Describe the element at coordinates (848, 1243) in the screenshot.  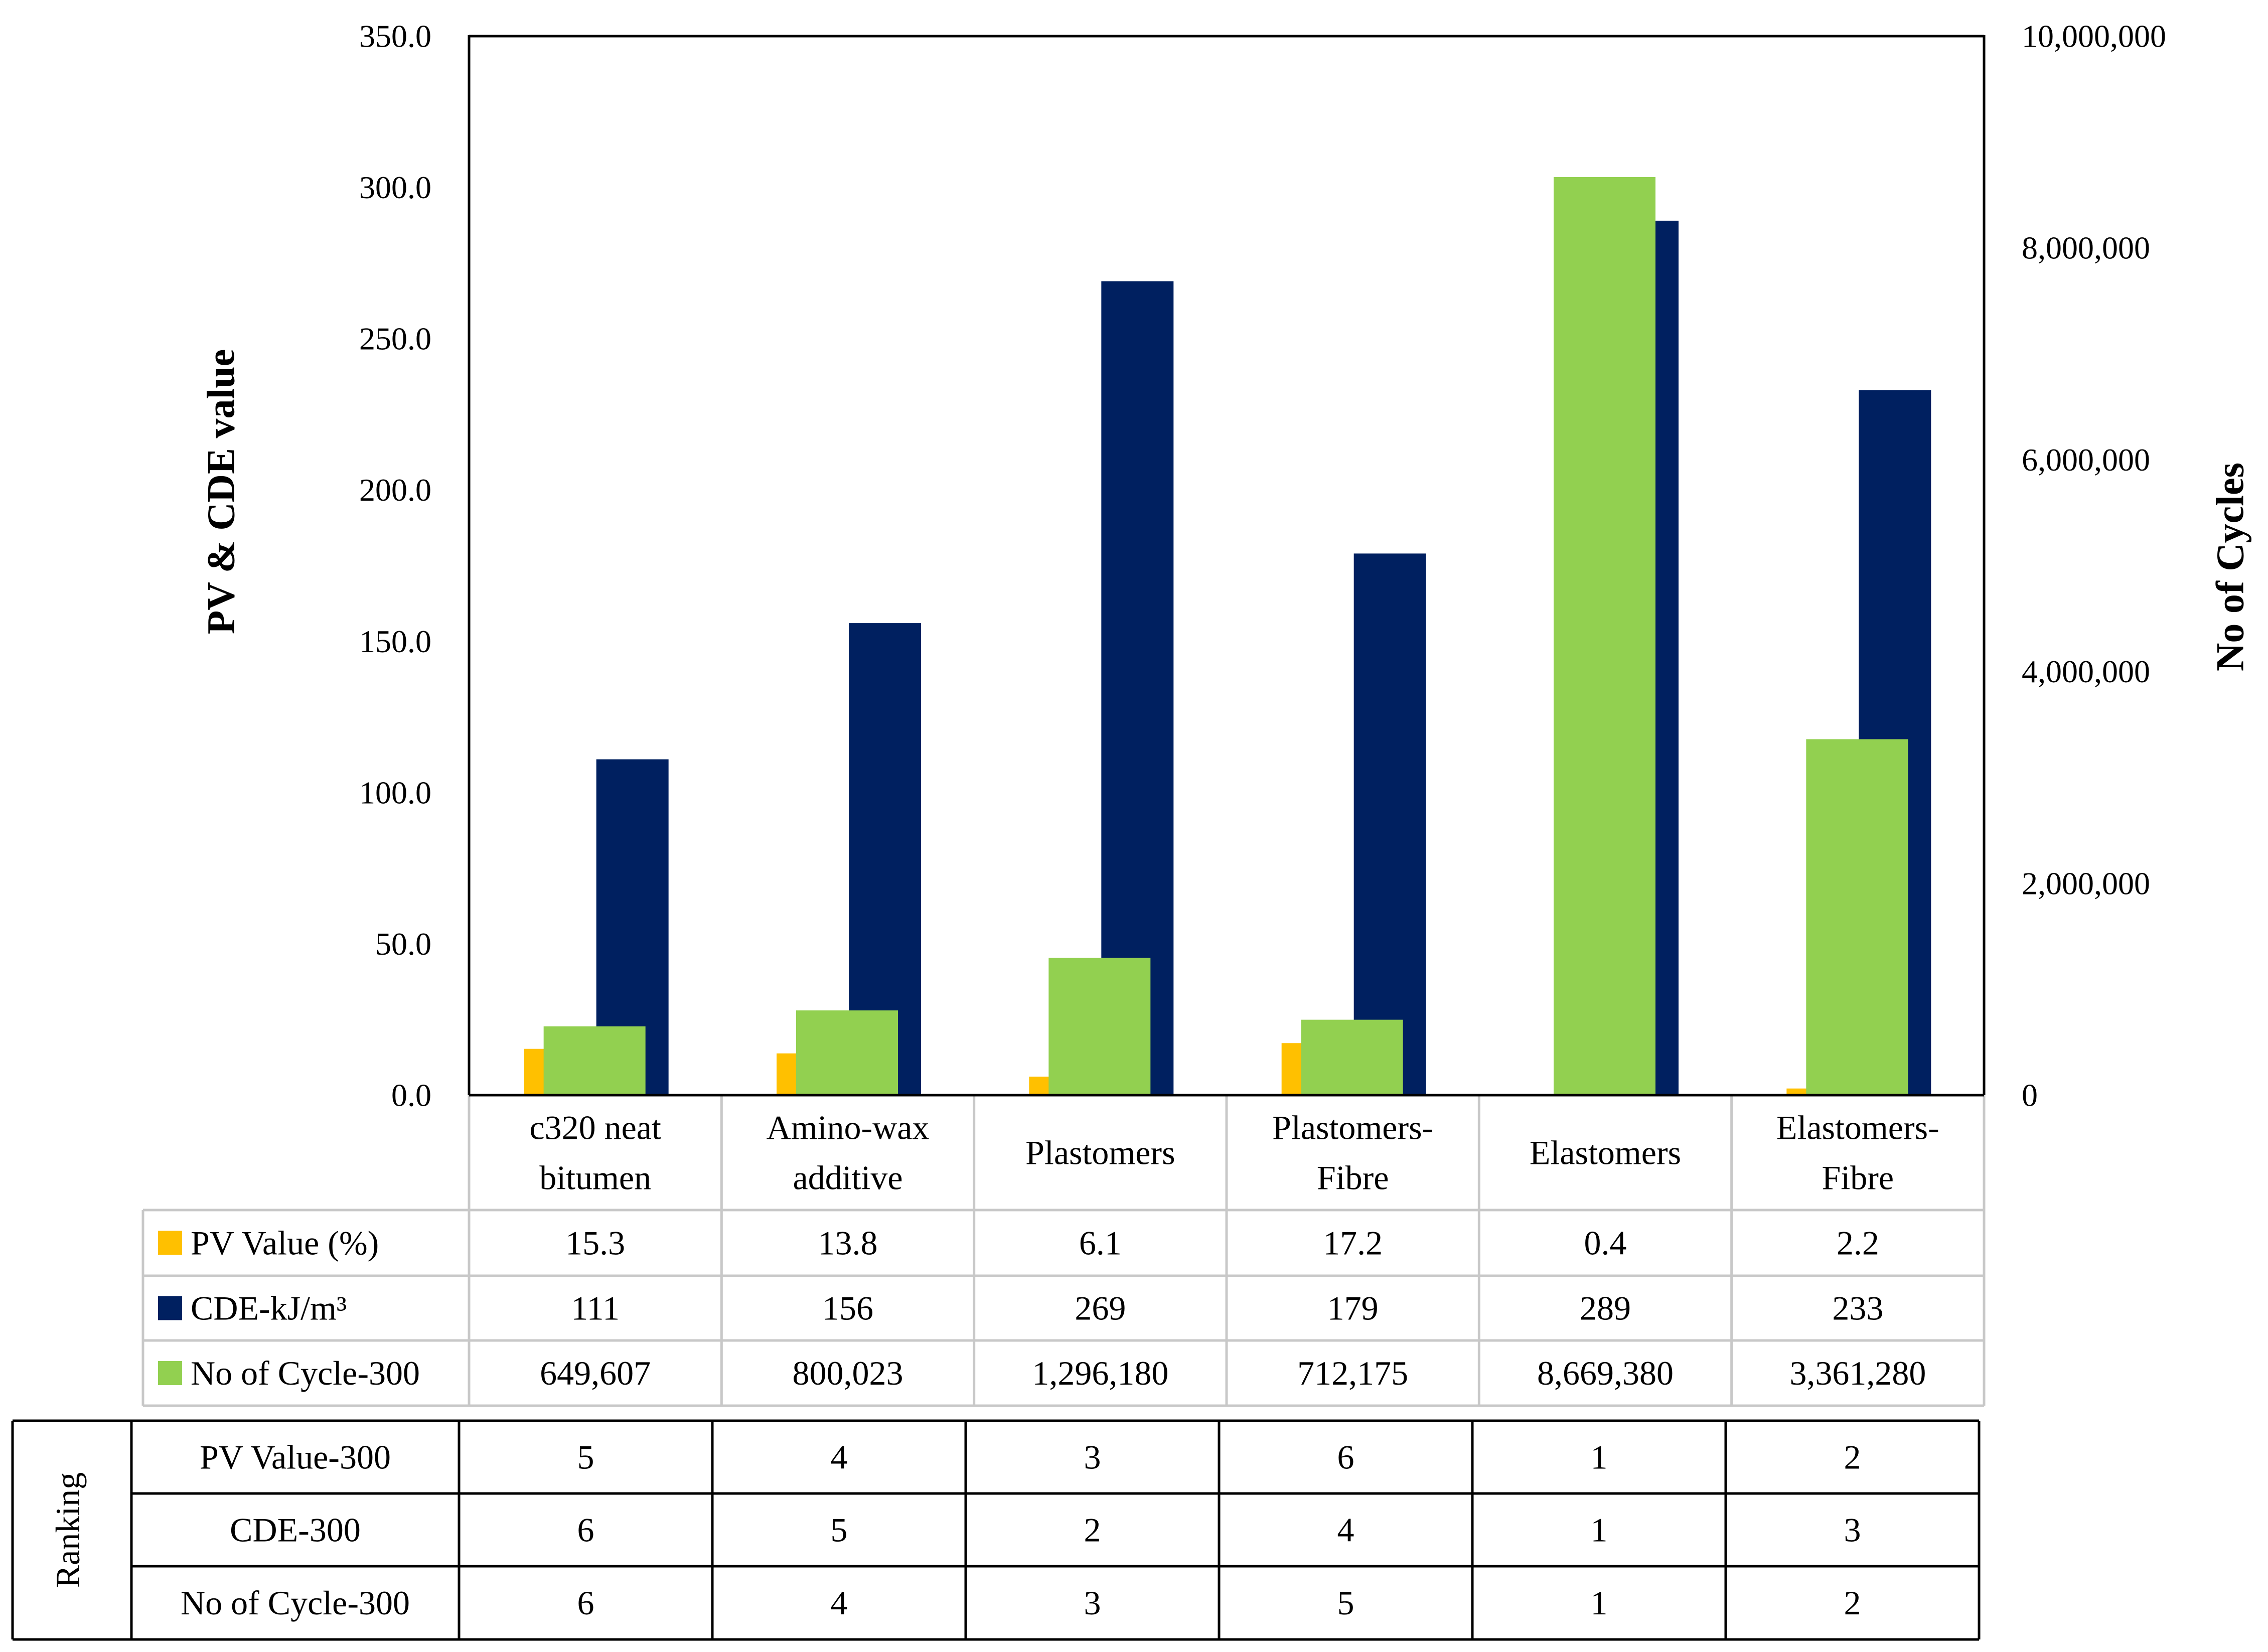
I see `table-value: 13.8` at that location.